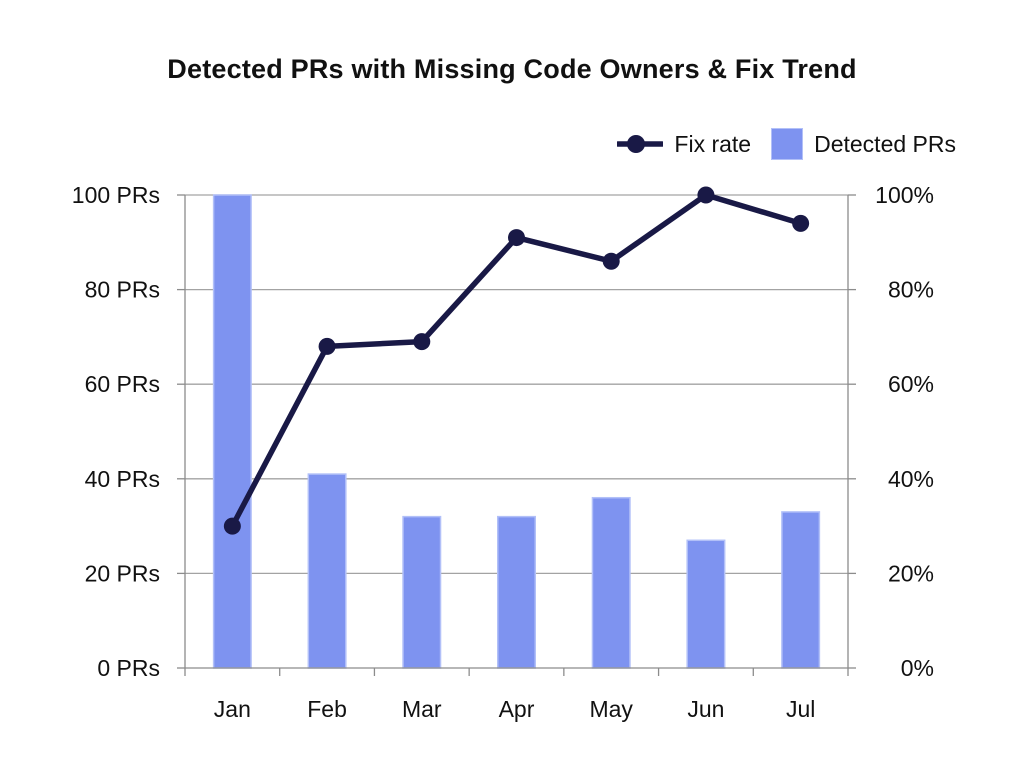  I want to click on y-left-tick-label: 40 PRs, so click(122, 479).